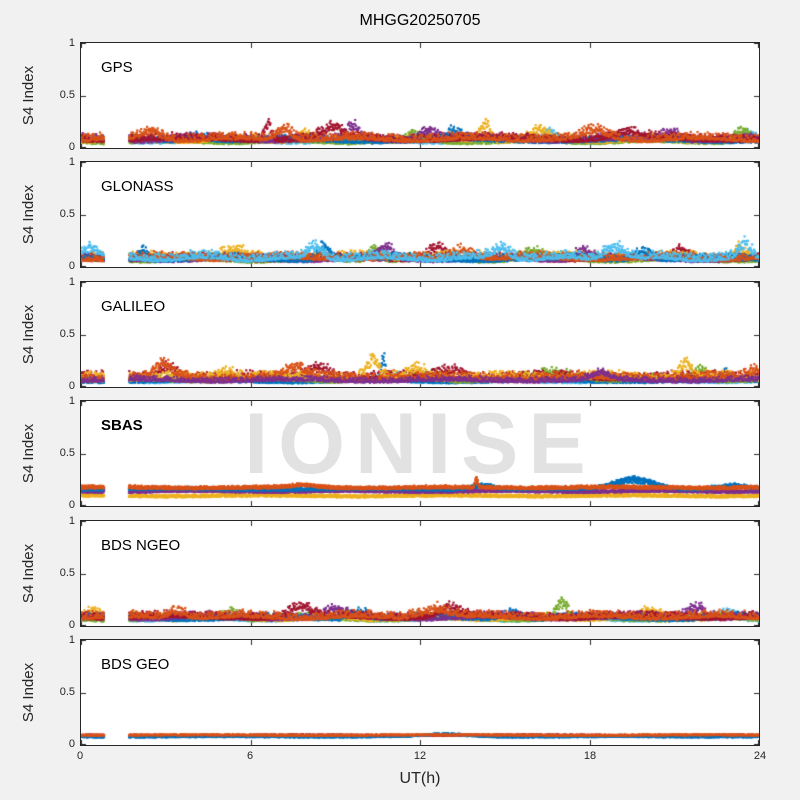  What do you see at coordinates (420, 334) in the screenshot?
I see `galileo-scatter-canvas` at bounding box center [420, 334].